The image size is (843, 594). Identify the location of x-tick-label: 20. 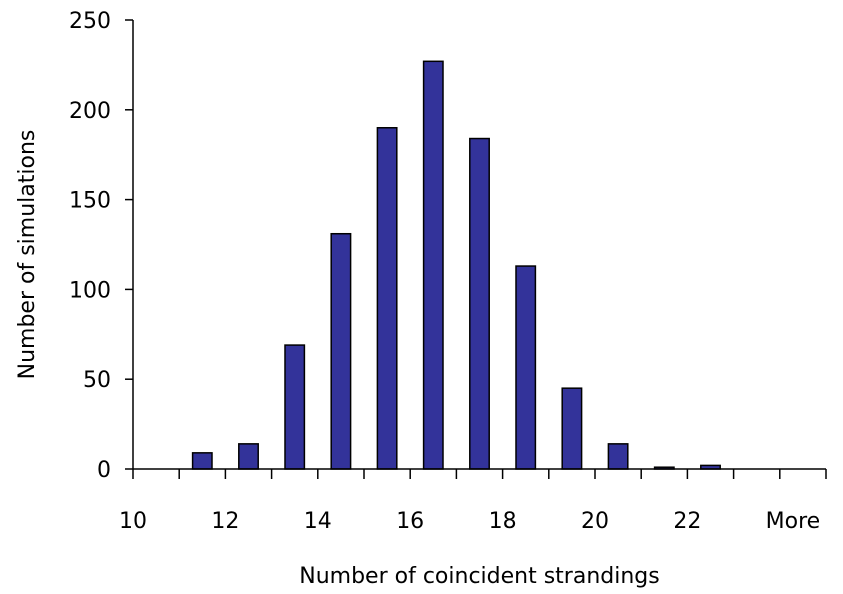
(595, 521).